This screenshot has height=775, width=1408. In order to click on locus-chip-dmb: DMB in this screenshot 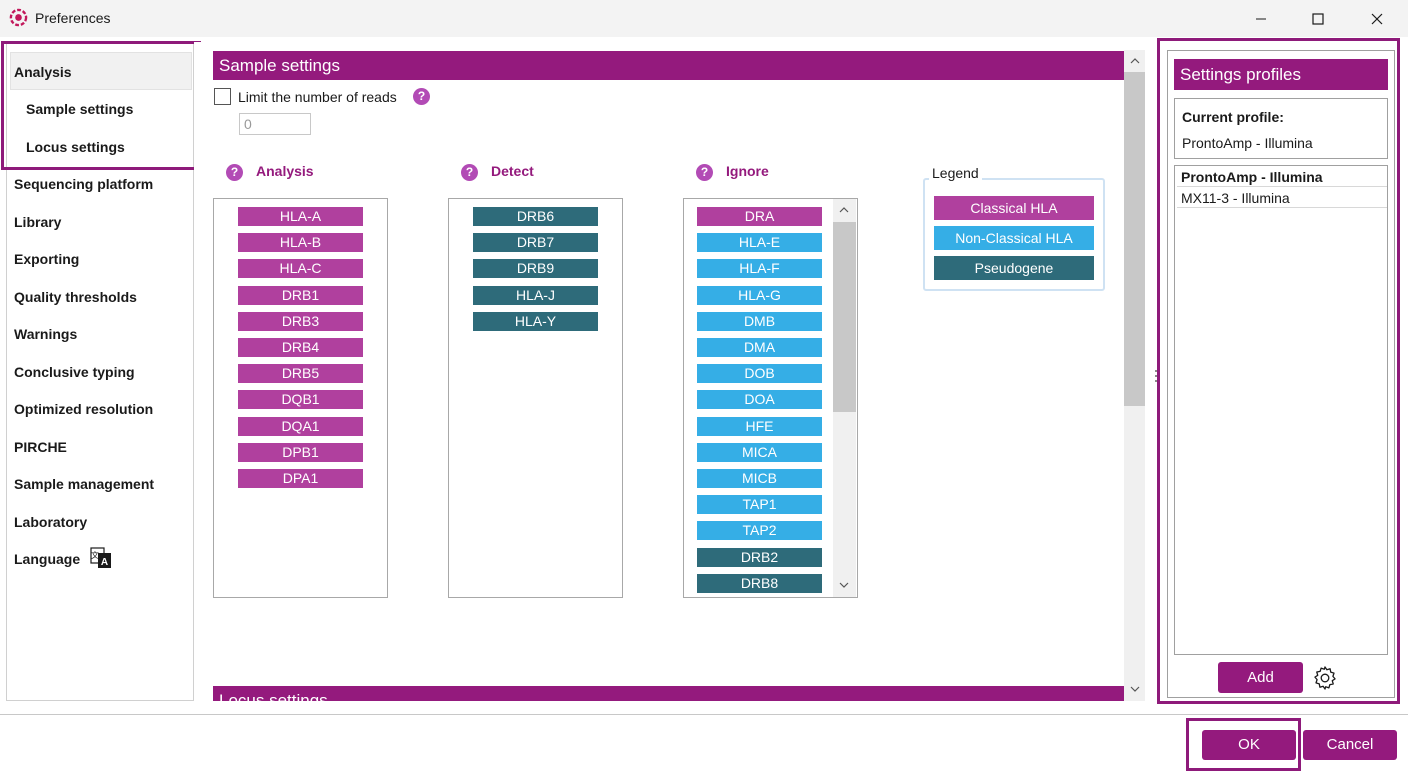, I will do `click(759, 321)`.